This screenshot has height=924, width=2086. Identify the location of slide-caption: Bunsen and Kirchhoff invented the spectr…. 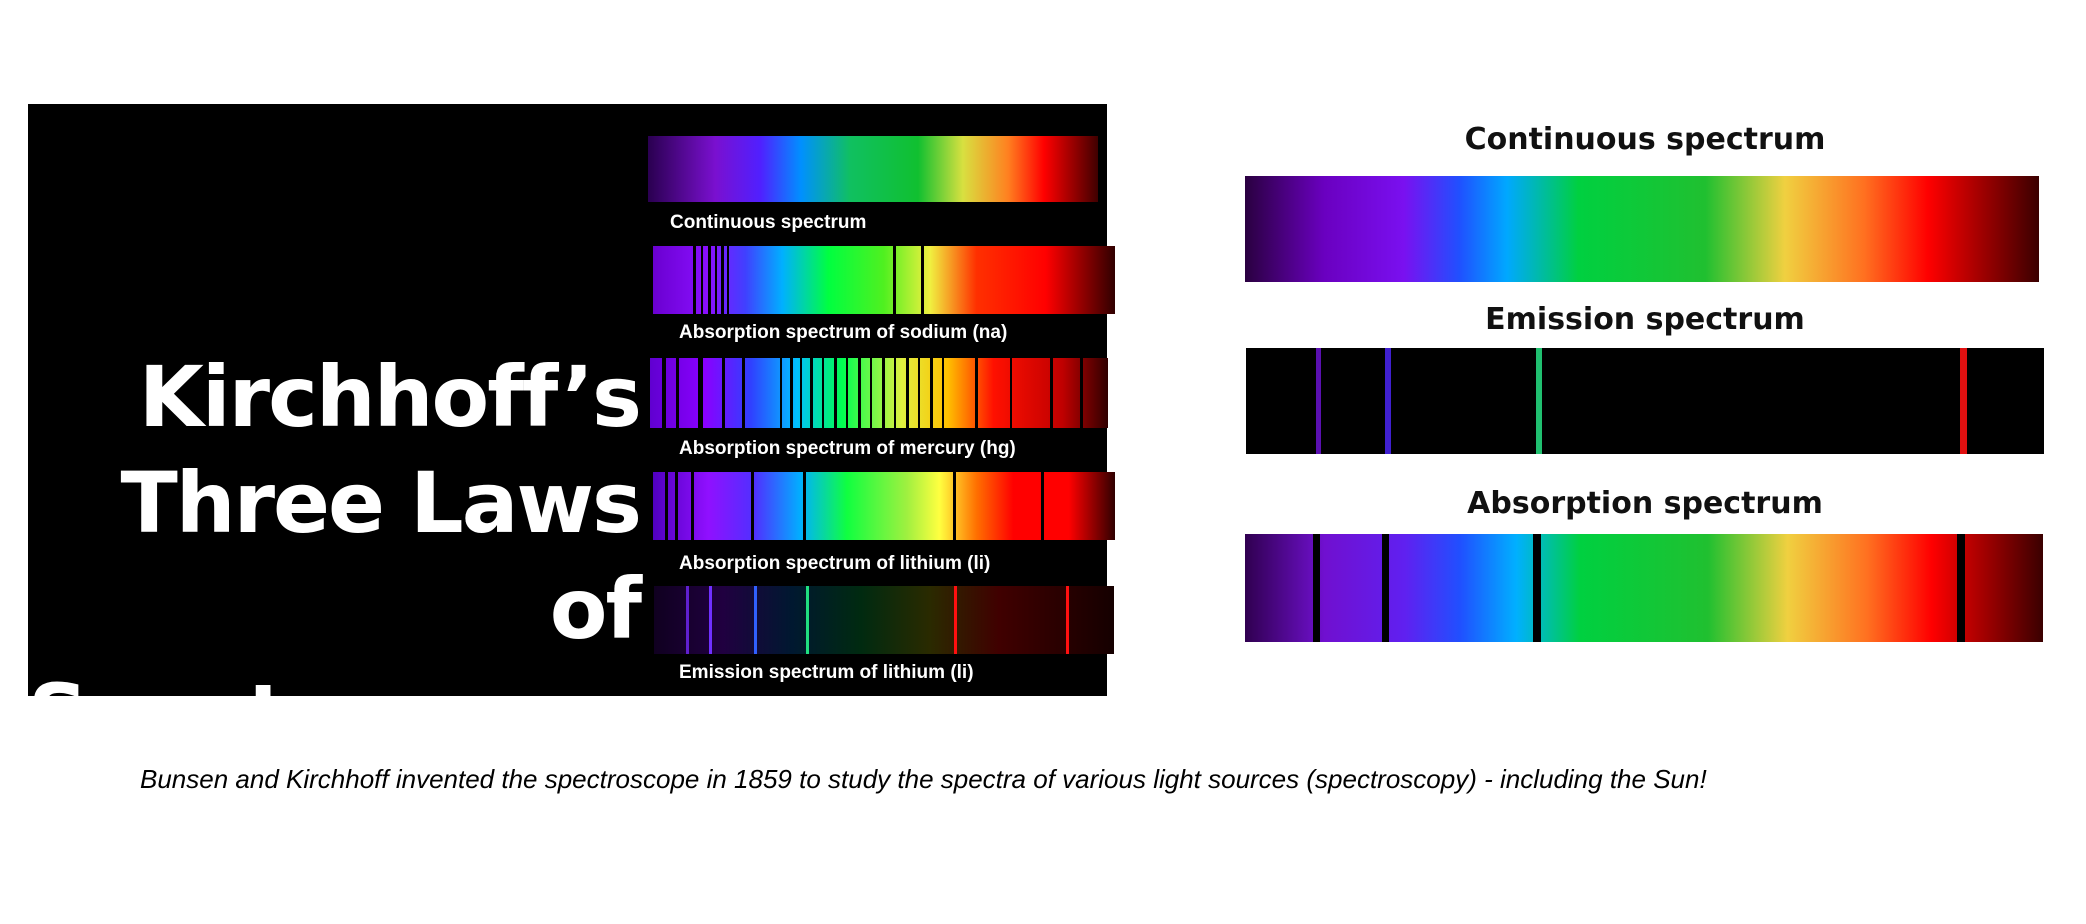
(923, 779).